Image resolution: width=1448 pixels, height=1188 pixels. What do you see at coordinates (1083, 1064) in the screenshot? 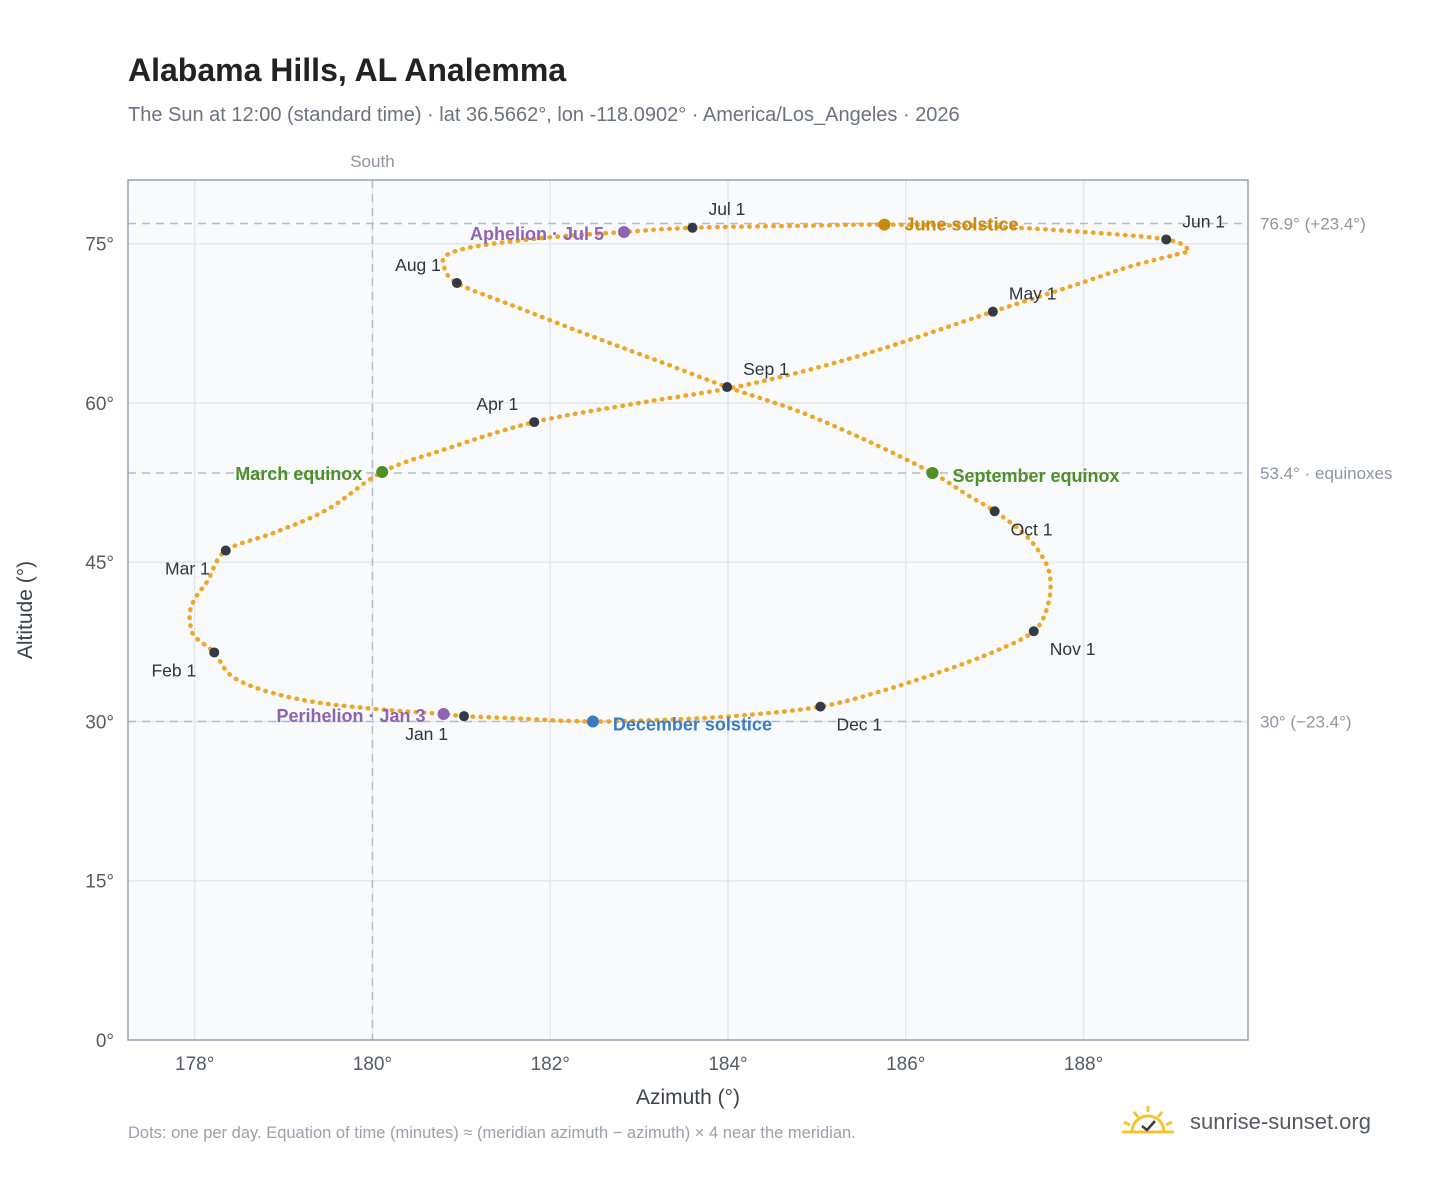
I see `x-tick-label: 188°` at bounding box center [1083, 1064].